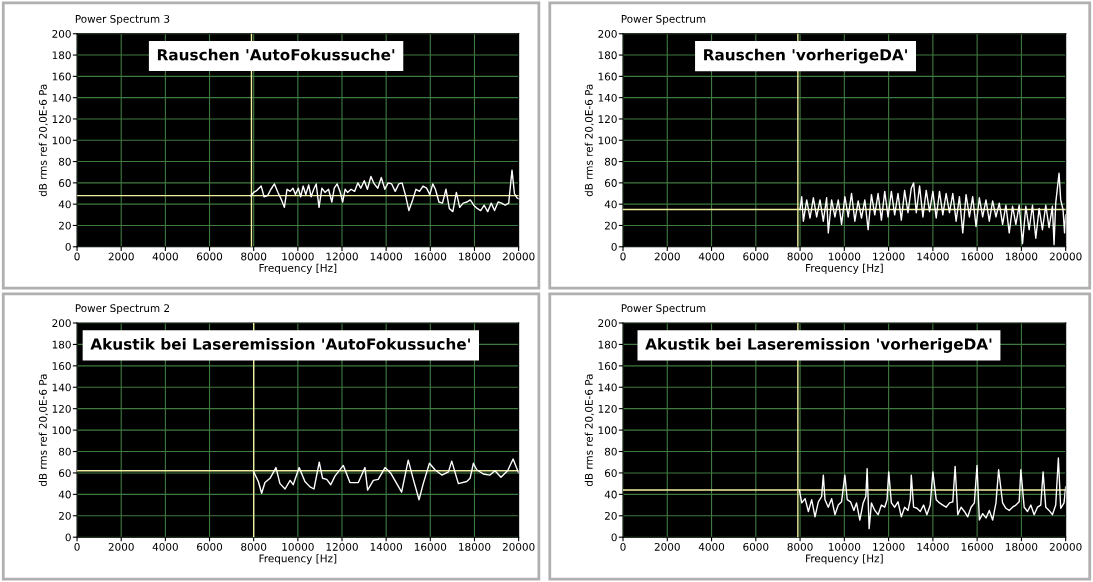 The height and width of the screenshot is (582, 1093). What do you see at coordinates (805, 56) in the screenshot?
I see `annotation: Rauschen 'vorherigeDA'` at bounding box center [805, 56].